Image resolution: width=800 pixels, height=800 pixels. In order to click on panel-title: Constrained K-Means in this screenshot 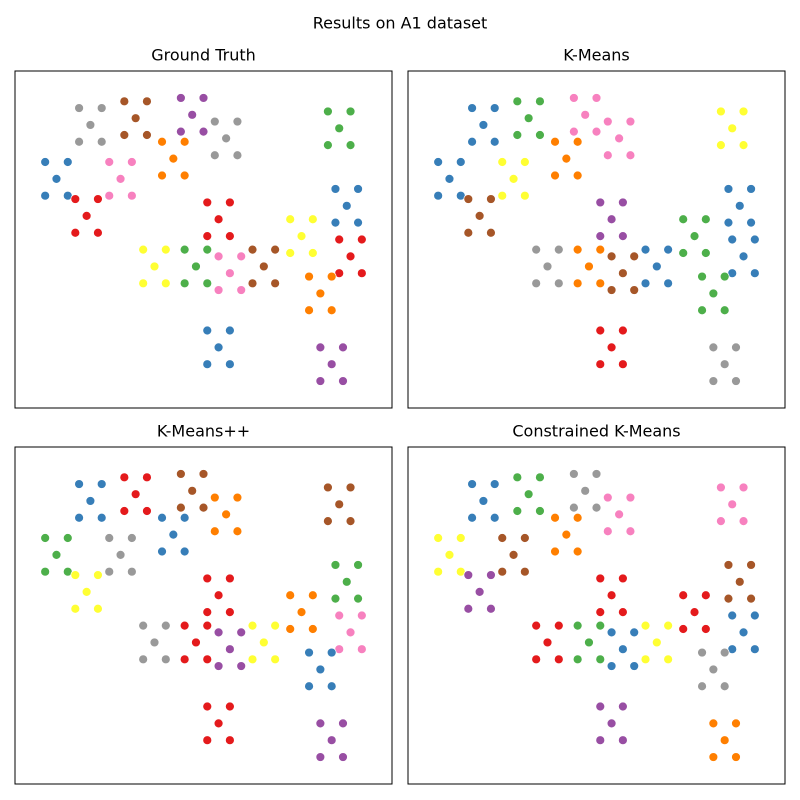, I will do `click(596, 431)`.